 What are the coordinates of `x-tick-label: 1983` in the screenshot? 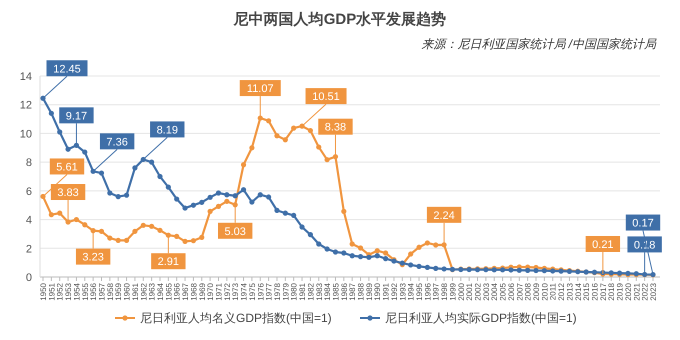 It's located at (319, 291).